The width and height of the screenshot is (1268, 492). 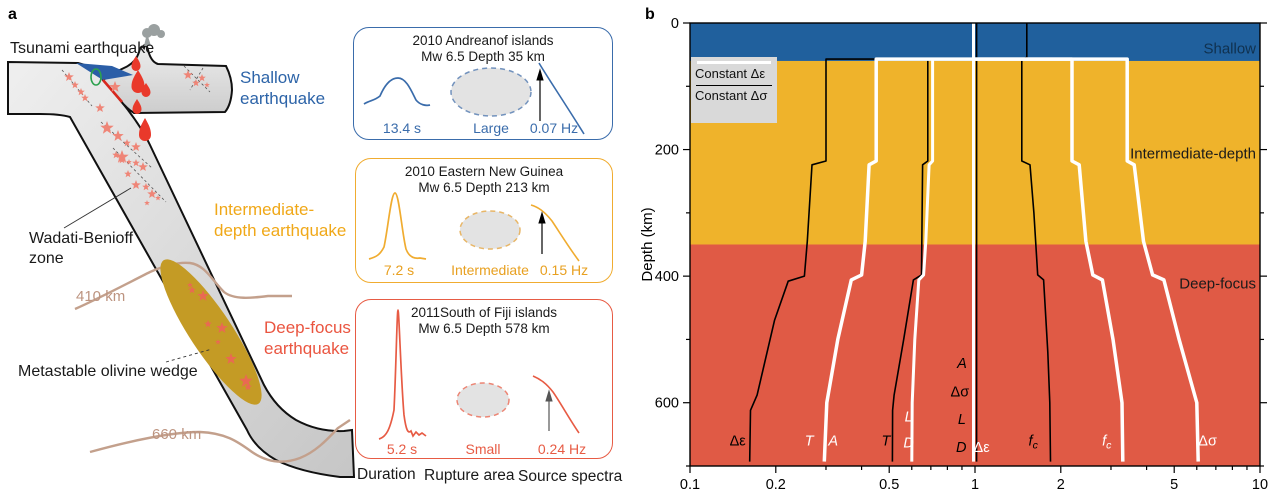 I want to click on box3-arrow-icon, so click(x=549, y=410).